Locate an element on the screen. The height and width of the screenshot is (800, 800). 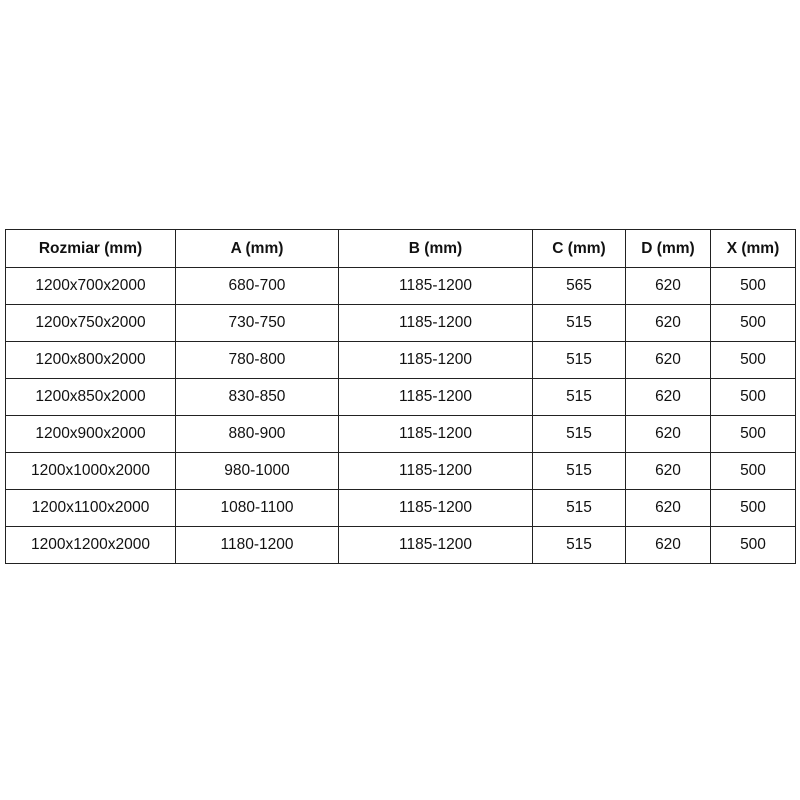
cell-size: 1200x850x2000 is located at coordinates (90, 397).